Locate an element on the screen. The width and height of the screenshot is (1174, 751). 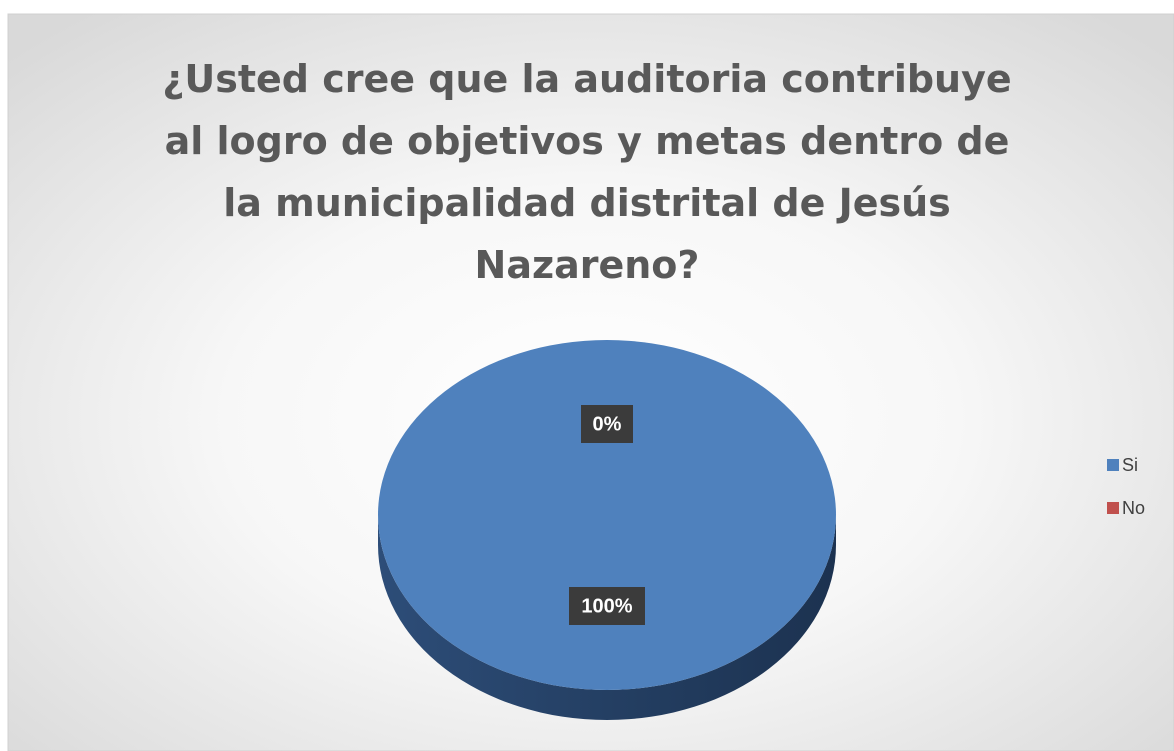
data-label: 0% is located at coordinates (607, 424).